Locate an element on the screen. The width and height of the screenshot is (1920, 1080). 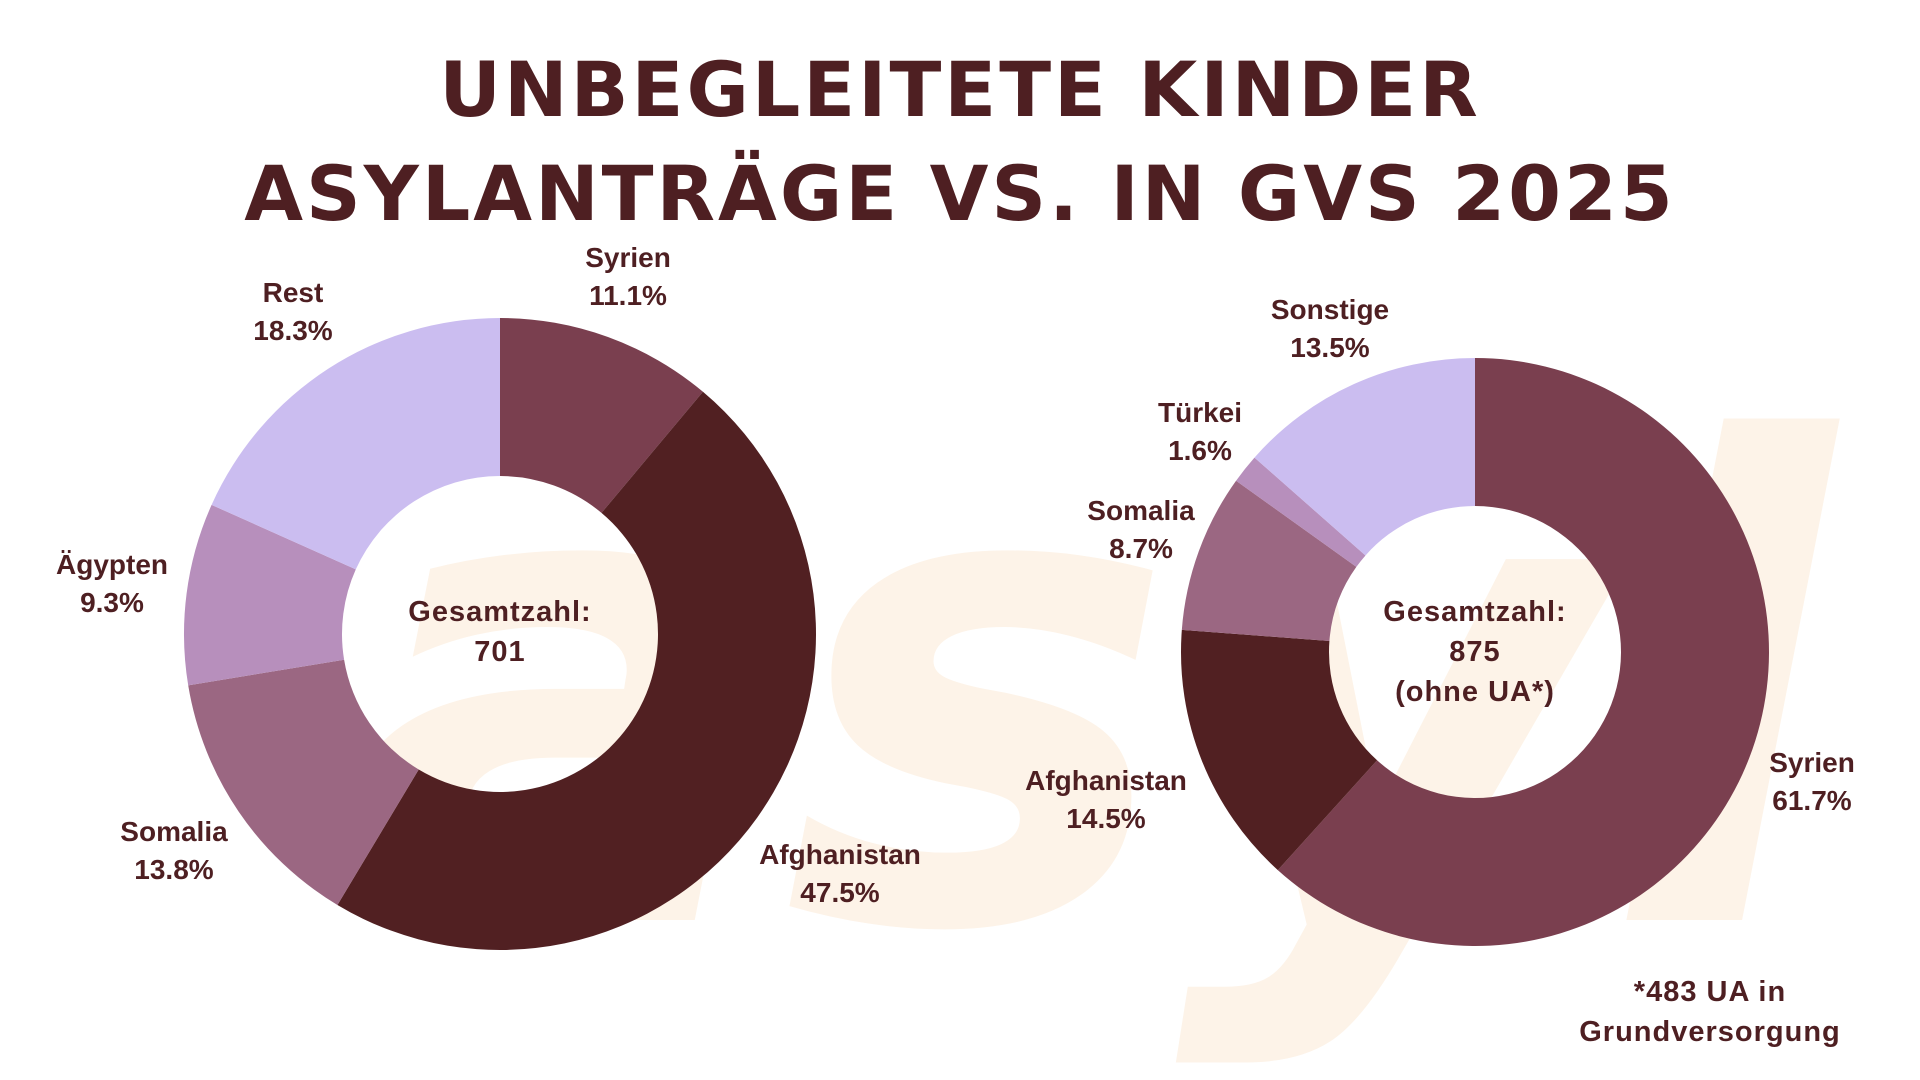
chart1-label-syrien-value: 11.1% is located at coordinates (628, 295).